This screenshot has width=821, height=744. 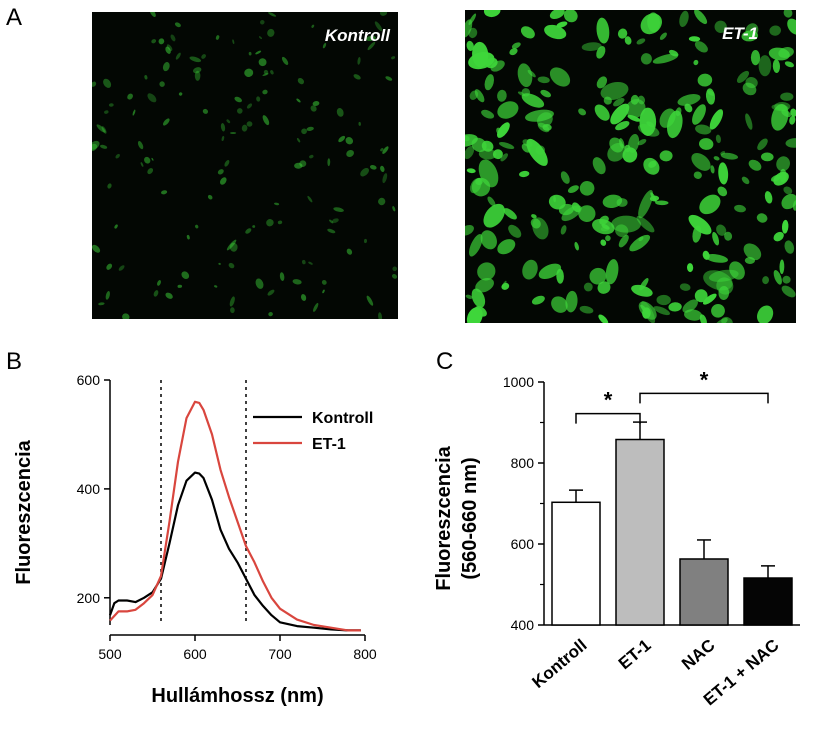 What do you see at coordinates (89, 380) in the screenshot?
I see `y-tick-label: 600` at bounding box center [89, 380].